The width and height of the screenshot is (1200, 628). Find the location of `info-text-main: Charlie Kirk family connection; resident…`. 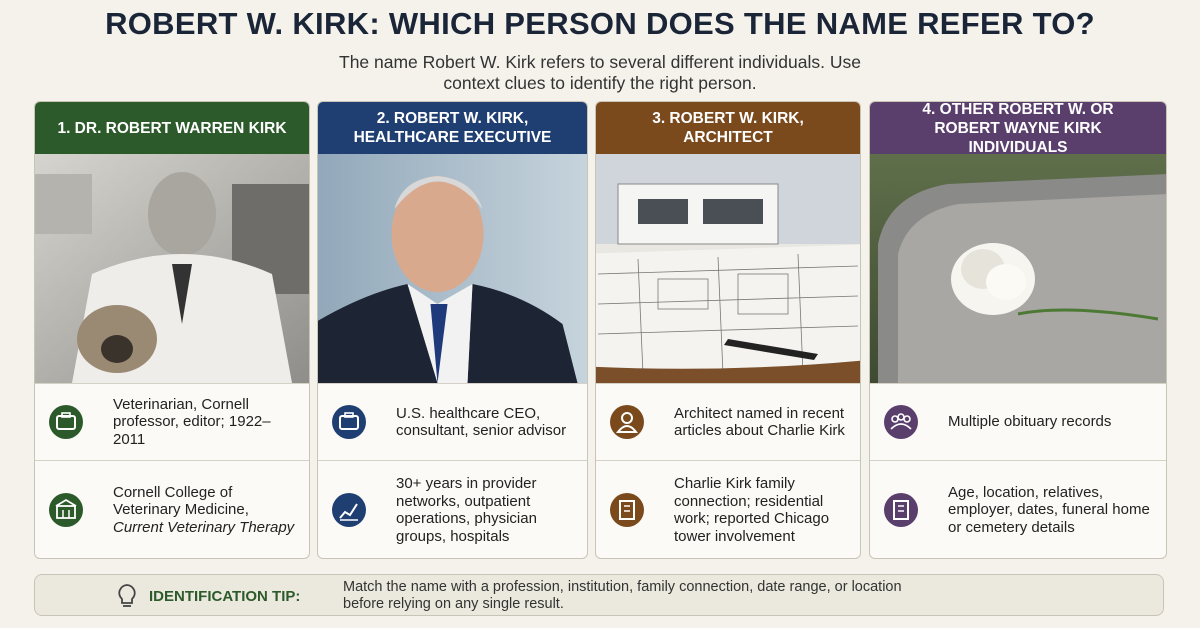

info-text-main: Charlie Kirk family connection; resident… is located at coordinates (752, 510).